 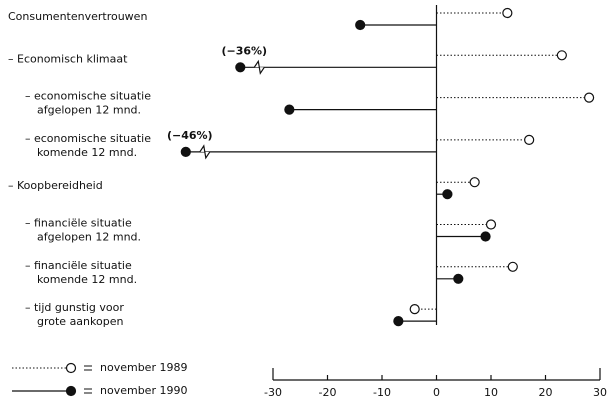 I want to click on x-tick-label: 10, so click(x=491, y=392).